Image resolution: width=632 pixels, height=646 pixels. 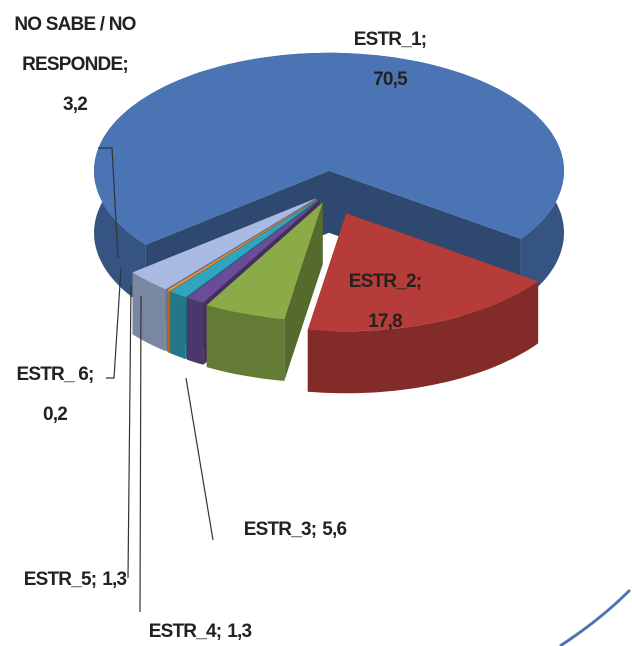 I want to click on label-category: ESTR_1;, so click(x=390, y=39).